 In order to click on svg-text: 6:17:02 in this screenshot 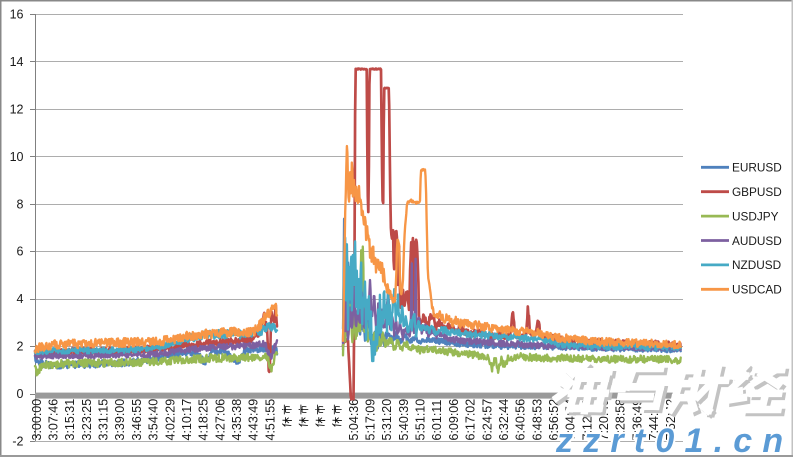, I will do `click(471, 420)`.